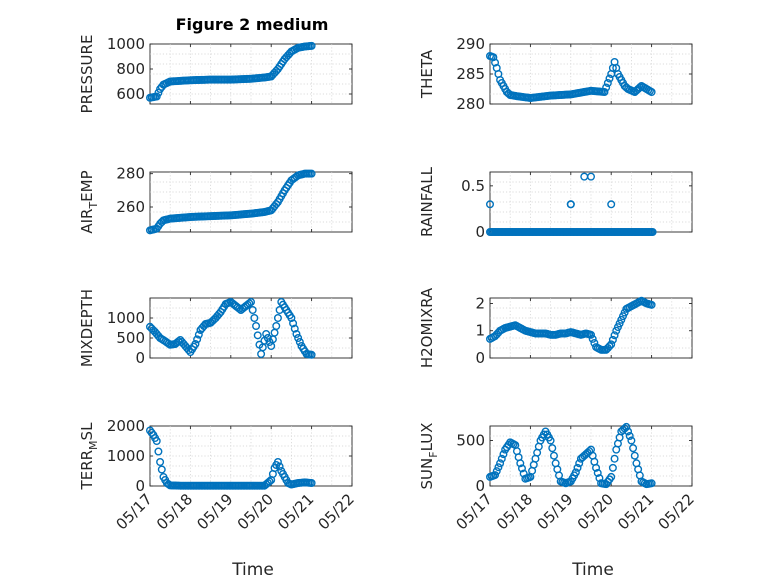 The width and height of the screenshot is (778, 583). I want to click on y-axis-label-main: SUN, so click(427, 474).